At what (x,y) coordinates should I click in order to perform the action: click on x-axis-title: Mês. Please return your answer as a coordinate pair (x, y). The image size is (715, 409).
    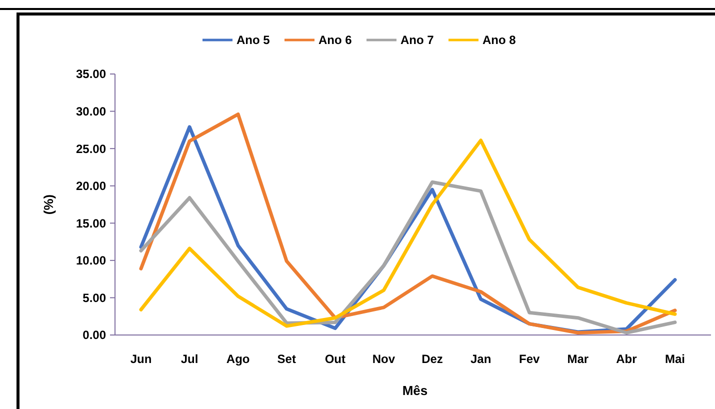
    Looking at the image, I should click on (415, 390).